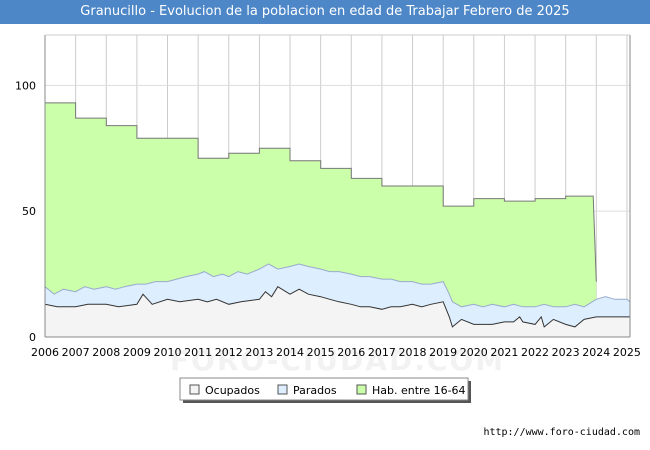 The height and width of the screenshot is (450, 650). Describe the element at coordinates (137, 352) in the screenshot. I see `x-tick-label: 2009` at that location.